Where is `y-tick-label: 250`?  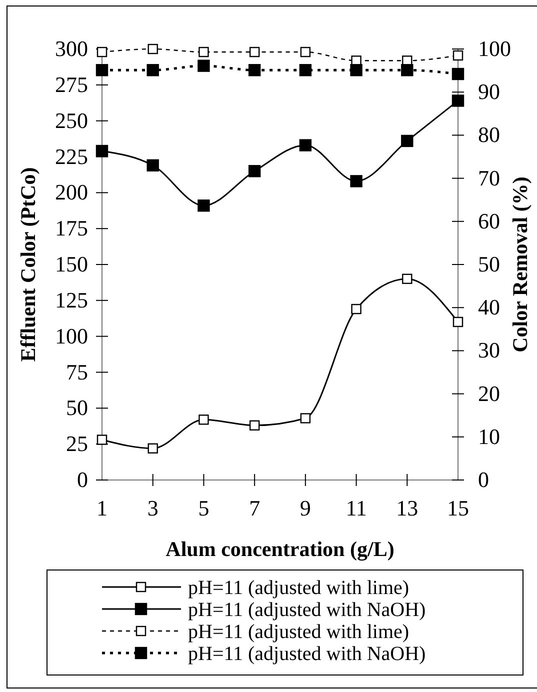 y-tick-label: 250 is located at coordinates (71, 120).